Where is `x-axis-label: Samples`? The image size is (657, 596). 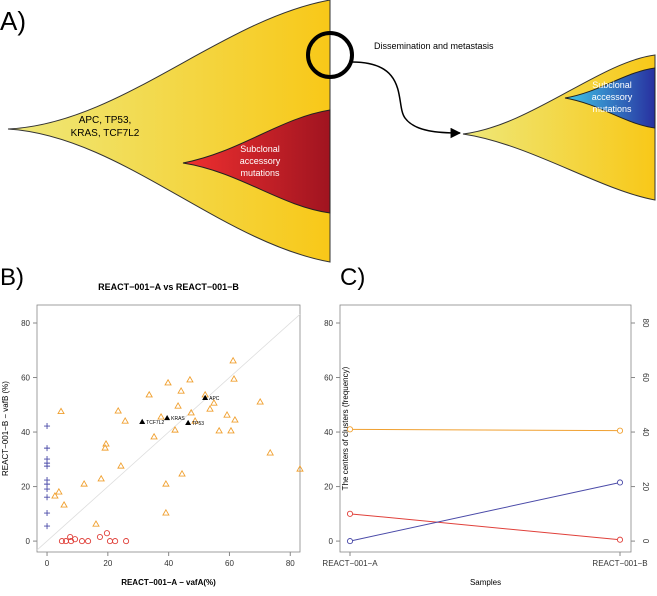 x-axis-label: Samples is located at coordinates (485, 582).